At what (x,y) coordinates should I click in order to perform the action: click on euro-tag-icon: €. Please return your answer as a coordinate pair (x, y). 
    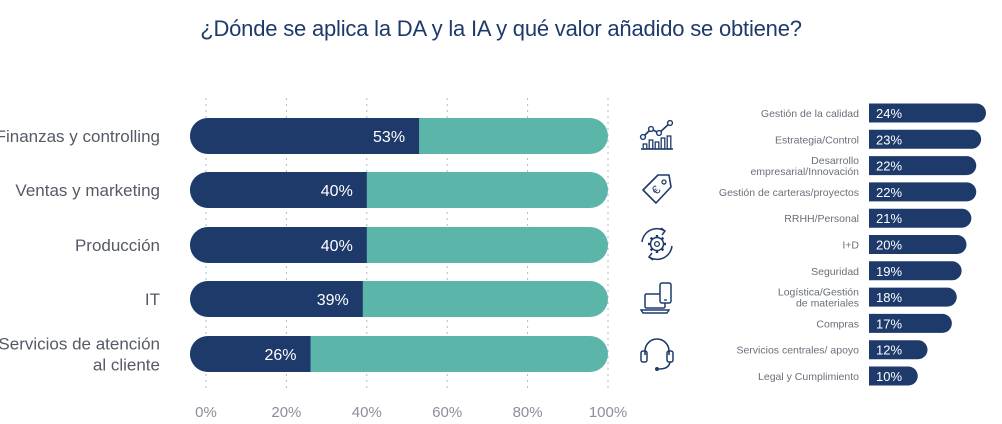
    Looking at the image, I should click on (657, 189).